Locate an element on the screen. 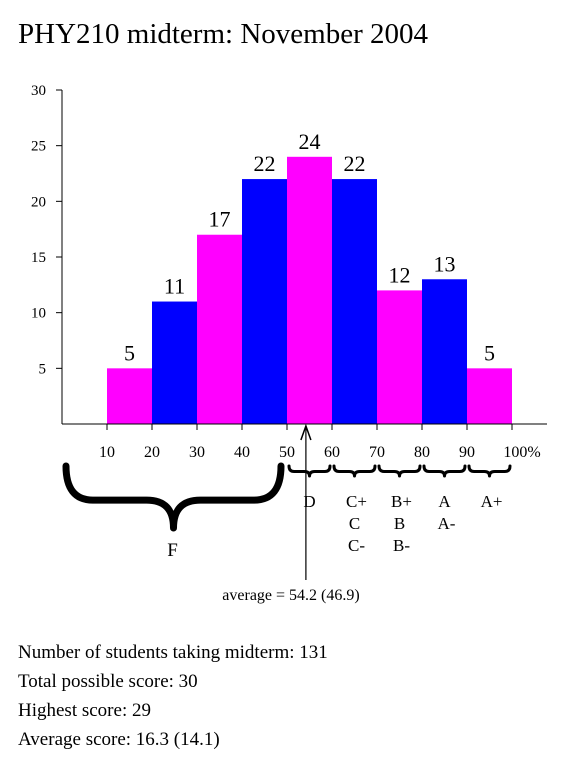 The image size is (564, 766). x-tick-label: 30 is located at coordinates (197, 452).